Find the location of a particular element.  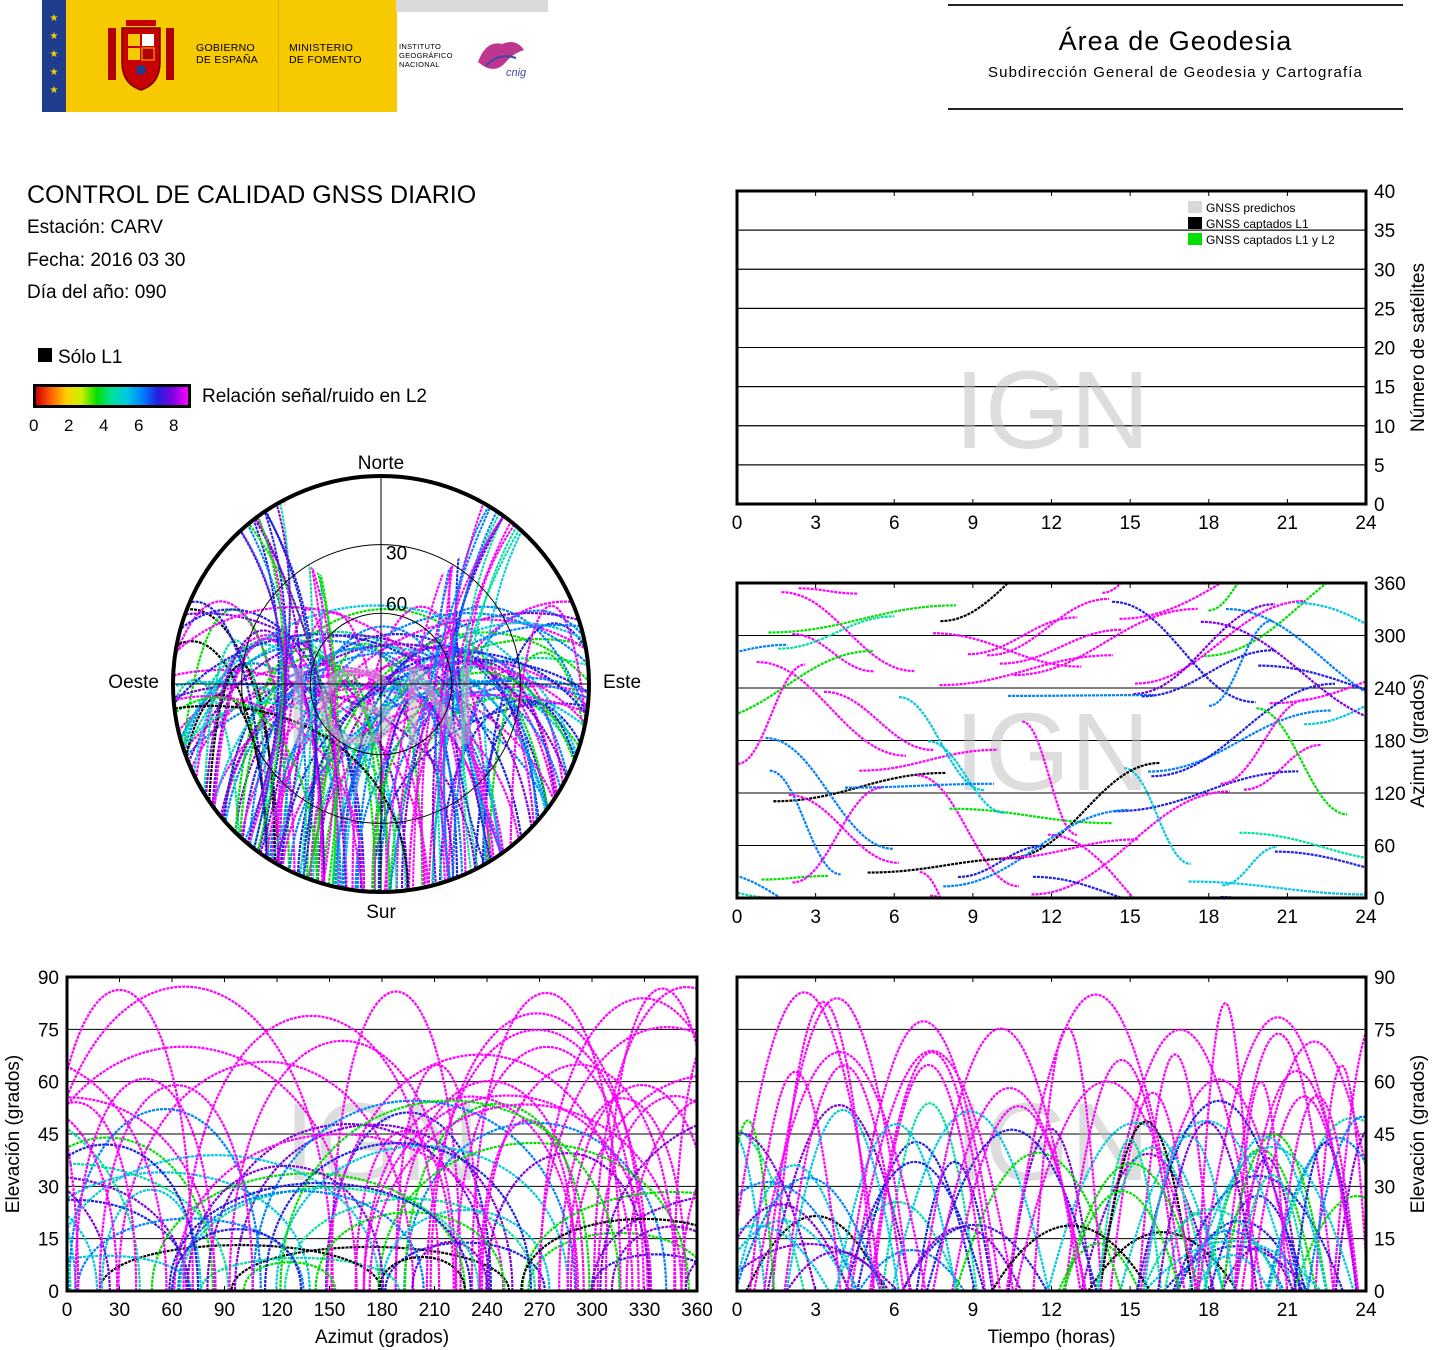

y-tick-label: 180 is located at coordinates (1390, 742).